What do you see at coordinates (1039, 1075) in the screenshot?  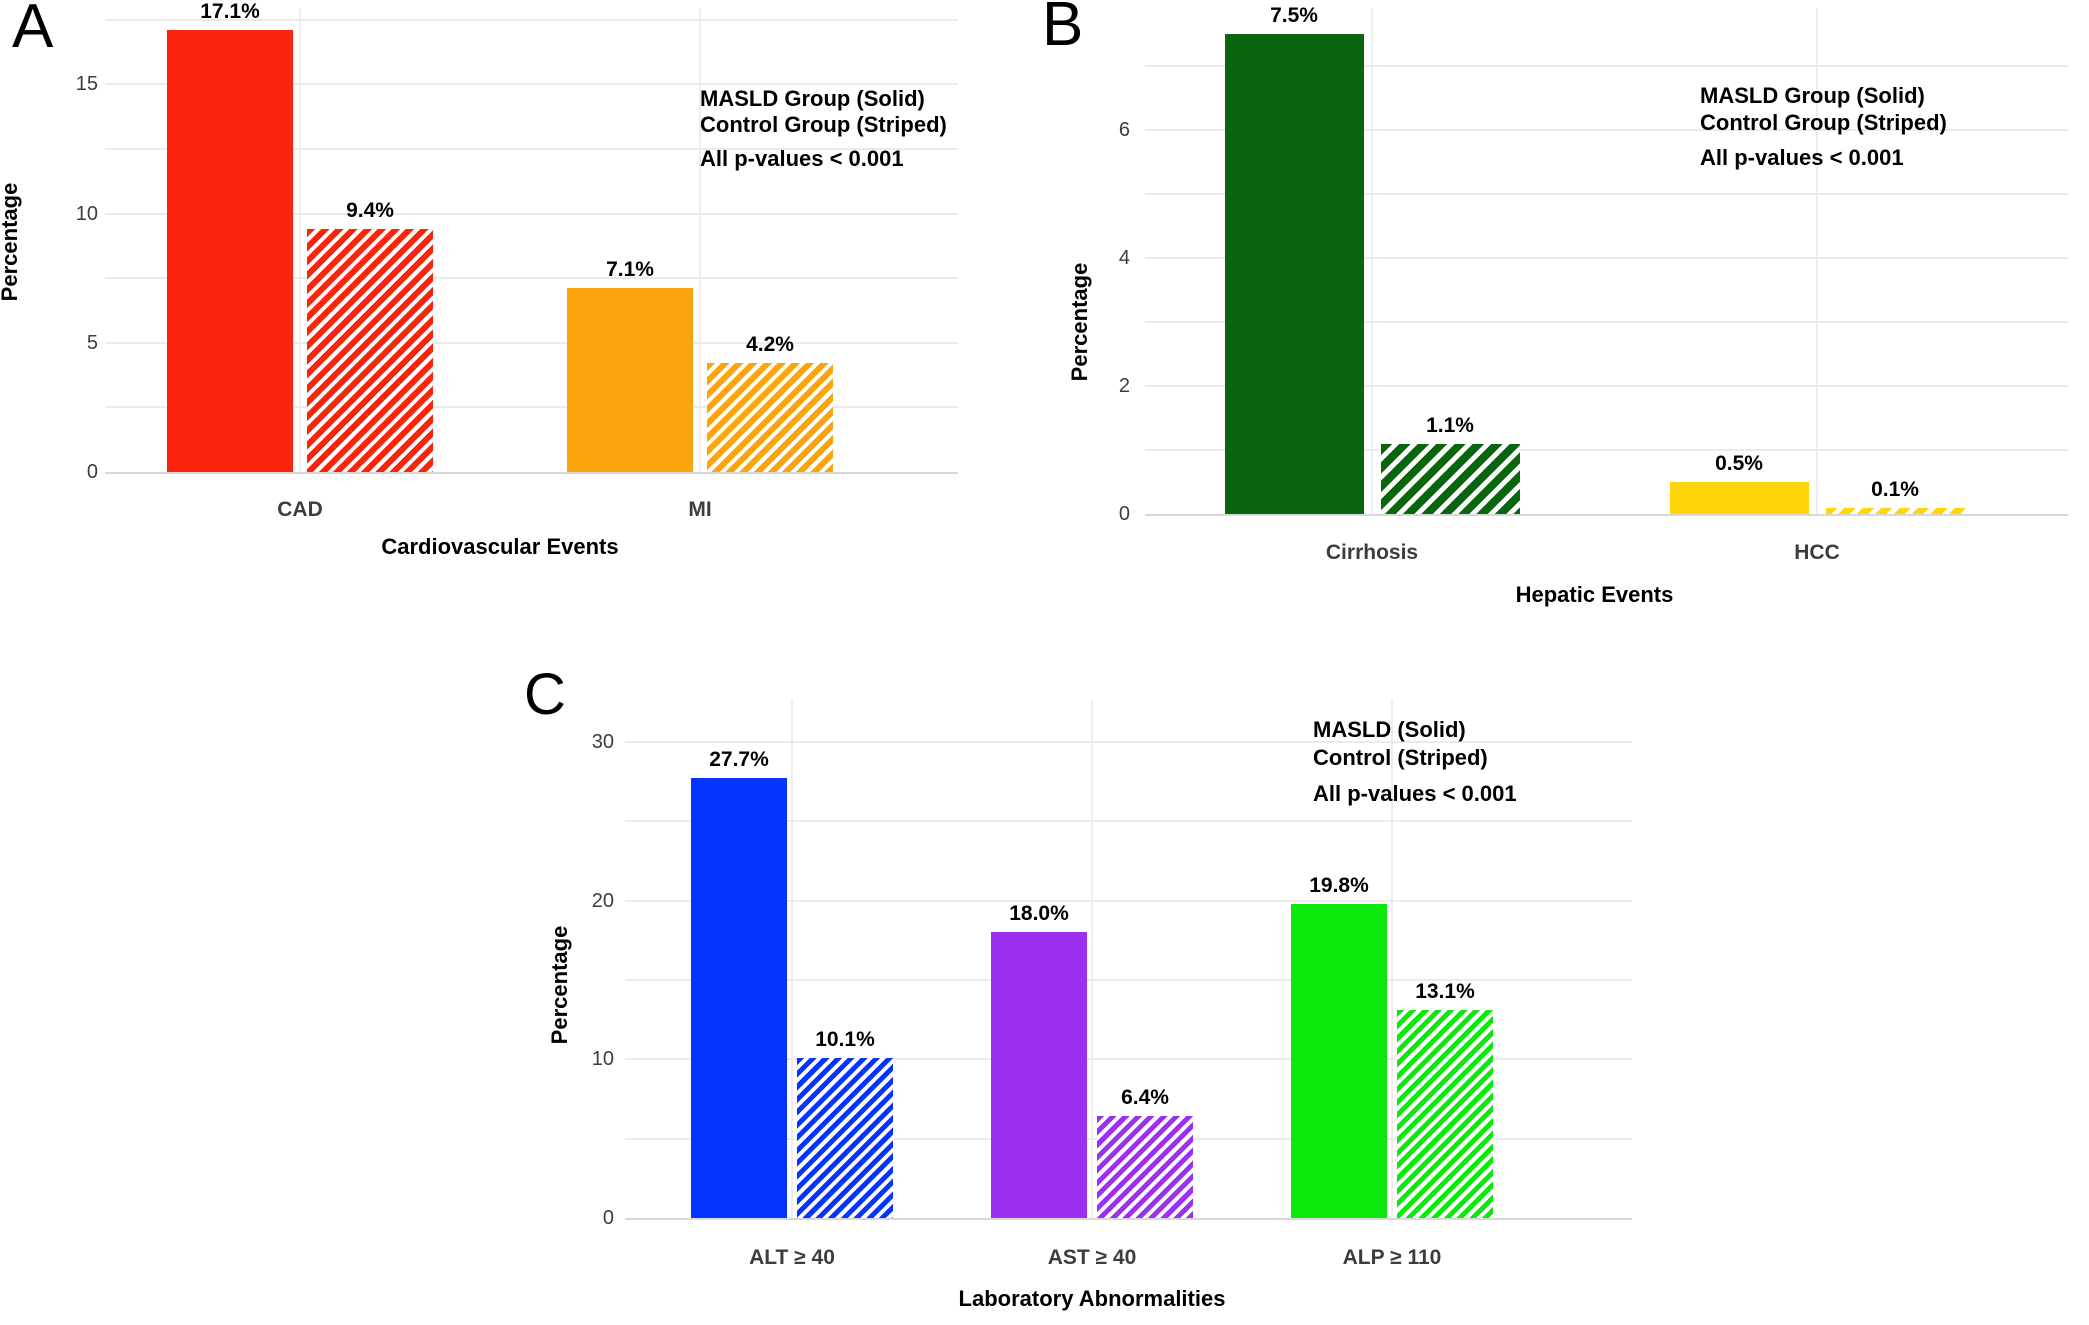 I see `bar-c-ast-40-masld-solid` at bounding box center [1039, 1075].